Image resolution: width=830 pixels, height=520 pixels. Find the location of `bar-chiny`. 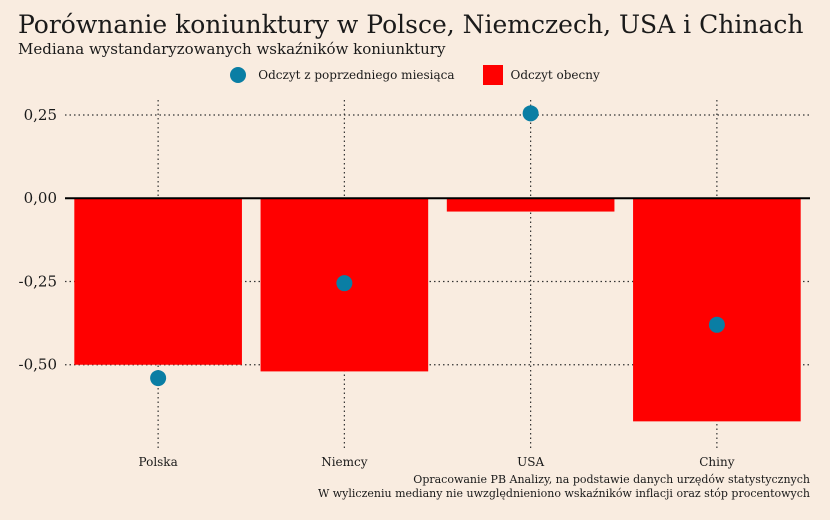

bar-chiny is located at coordinates (717, 310).